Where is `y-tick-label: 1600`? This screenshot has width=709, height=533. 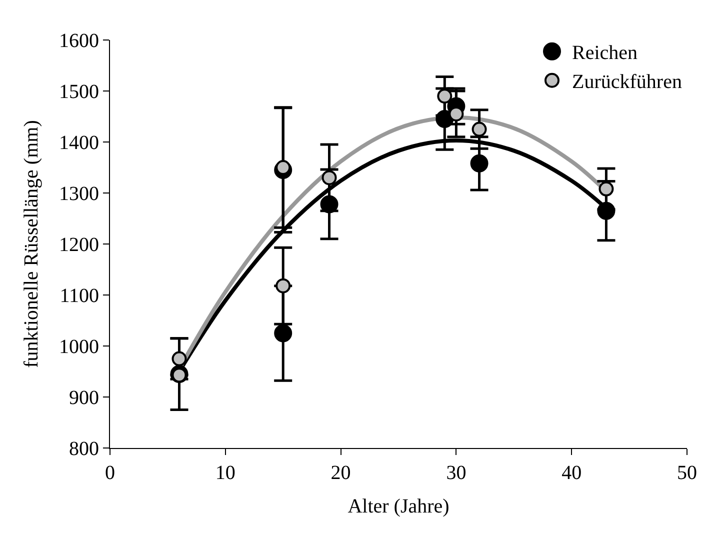
y-tick-label: 1600 is located at coordinates (79, 41).